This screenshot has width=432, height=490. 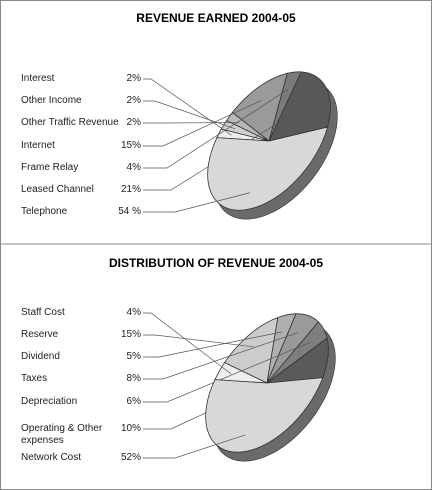 What do you see at coordinates (130, 189) in the screenshot?
I see `value-label: 21%` at bounding box center [130, 189].